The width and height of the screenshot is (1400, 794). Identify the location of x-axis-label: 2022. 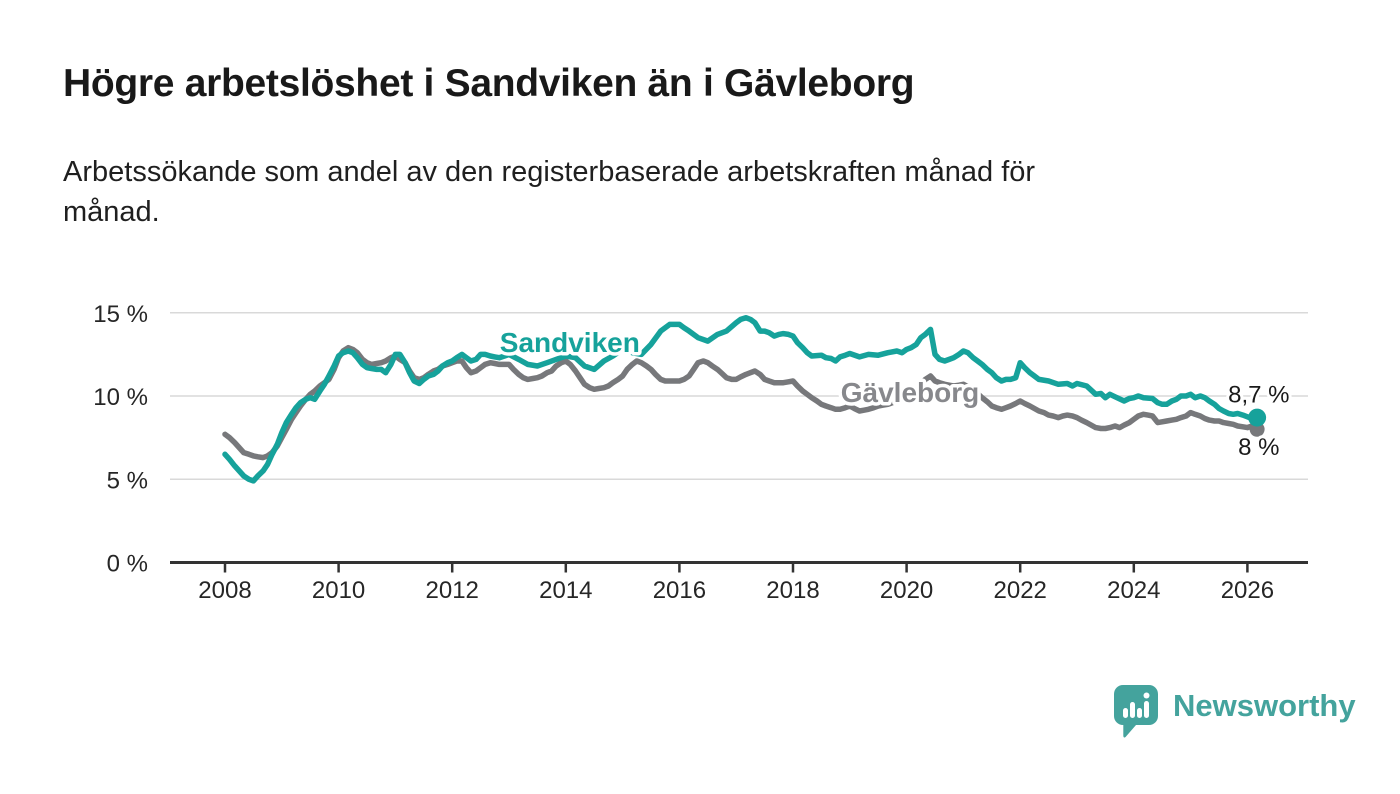
(1020, 590).